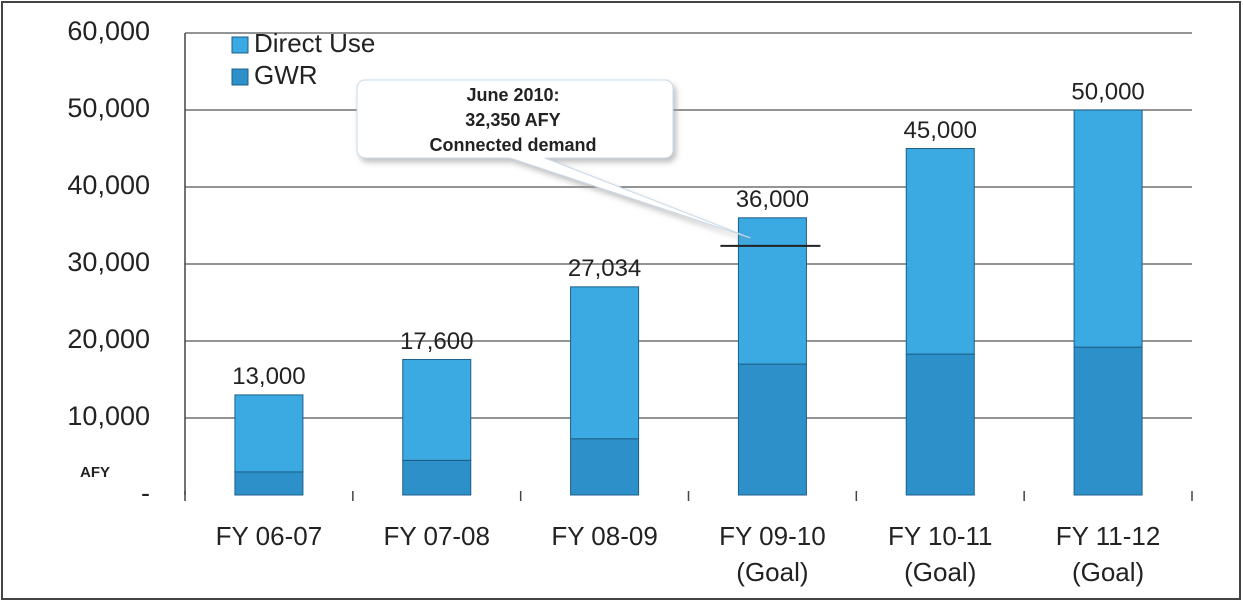  Describe the element at coordinates (108, 185) in the screenshot. I see `y-tick-label: 40,000` at that location.